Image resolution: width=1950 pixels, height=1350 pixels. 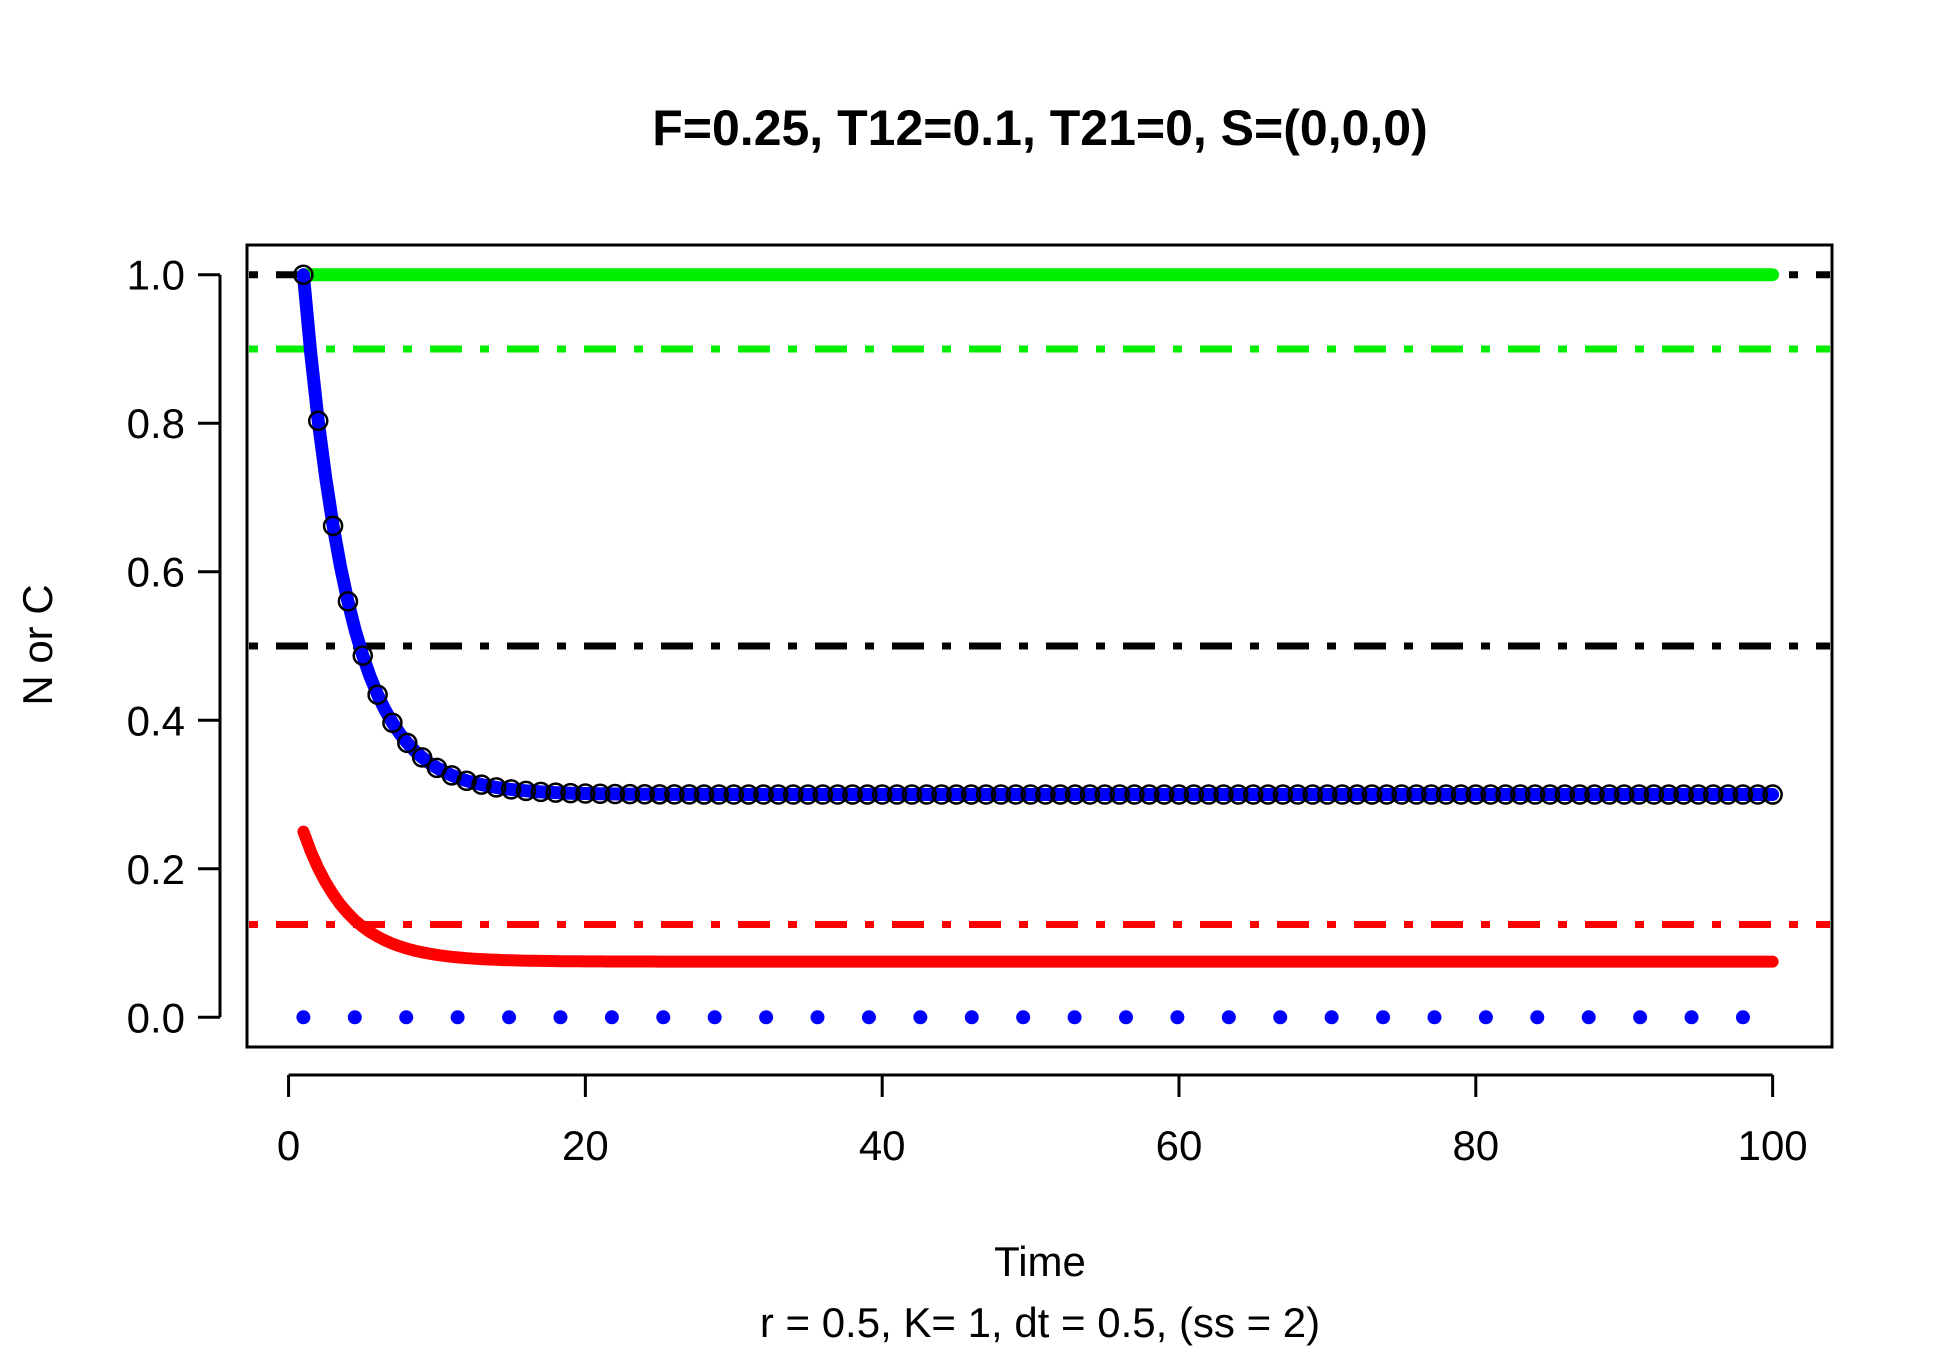 What do you see at coordinates (156, 423) in the screenshot?
I see `y-tick-label: 0.8` at bounding box center [156, 423].